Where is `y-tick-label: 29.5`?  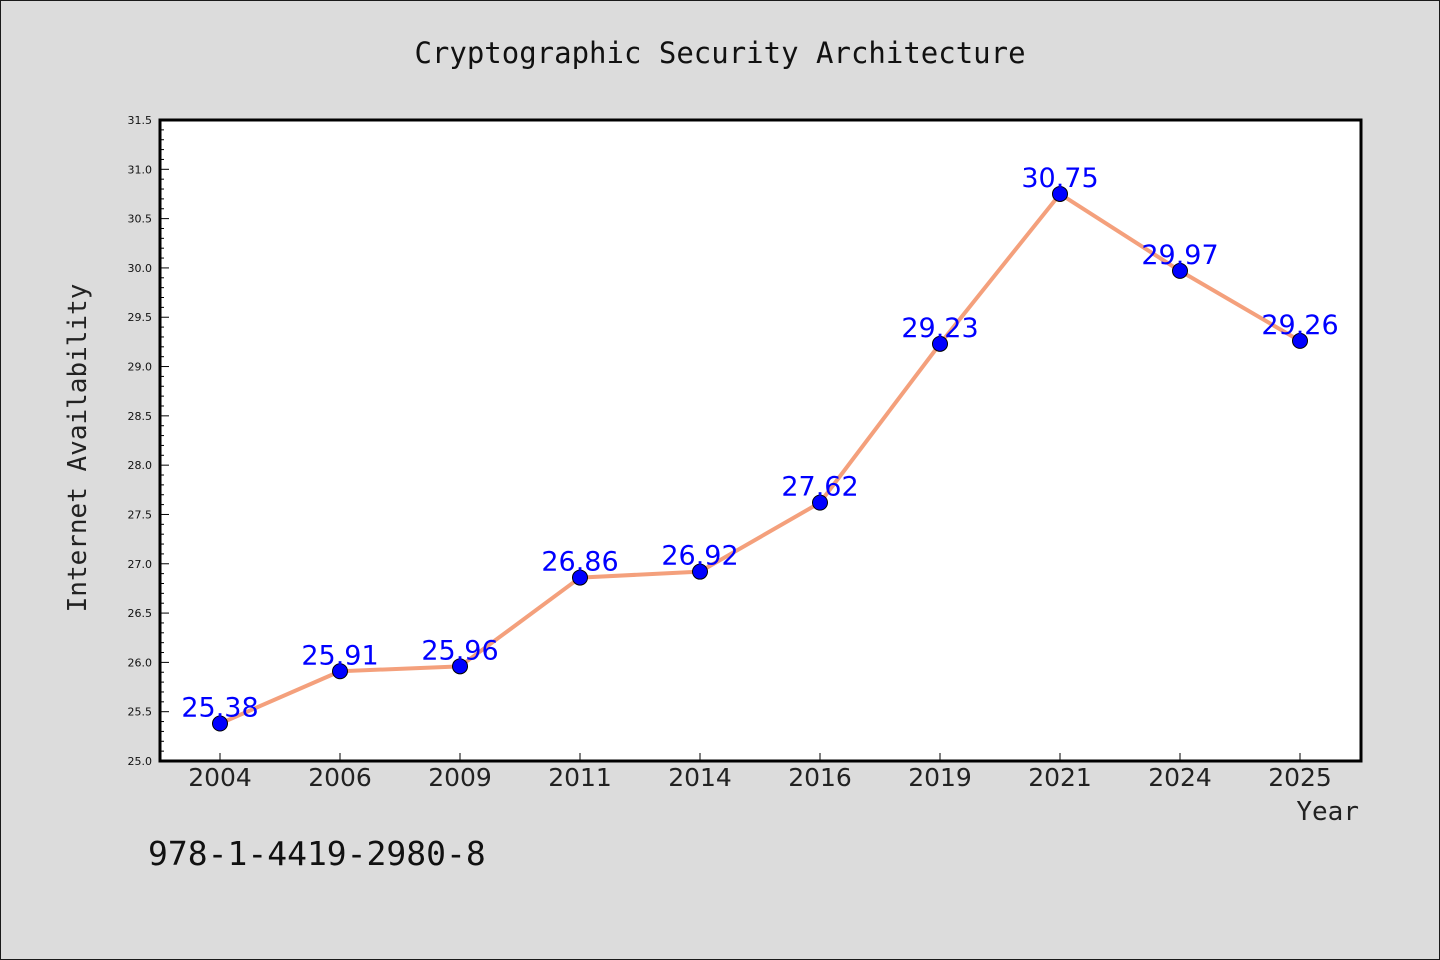 y-tick-label: 29.5 is located at coordinates (140, 317).